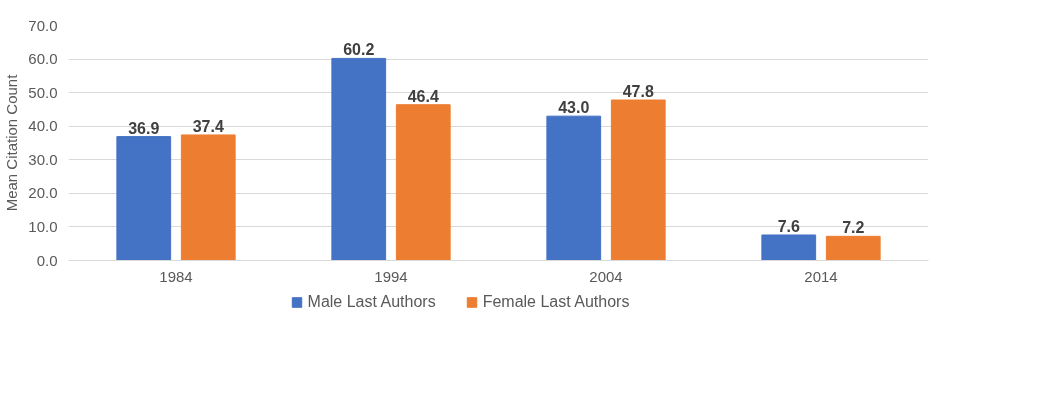 The height and width of the screenshot is (412, 1058). I want to click on y-tick-label: 30.0, so click(43, 159).